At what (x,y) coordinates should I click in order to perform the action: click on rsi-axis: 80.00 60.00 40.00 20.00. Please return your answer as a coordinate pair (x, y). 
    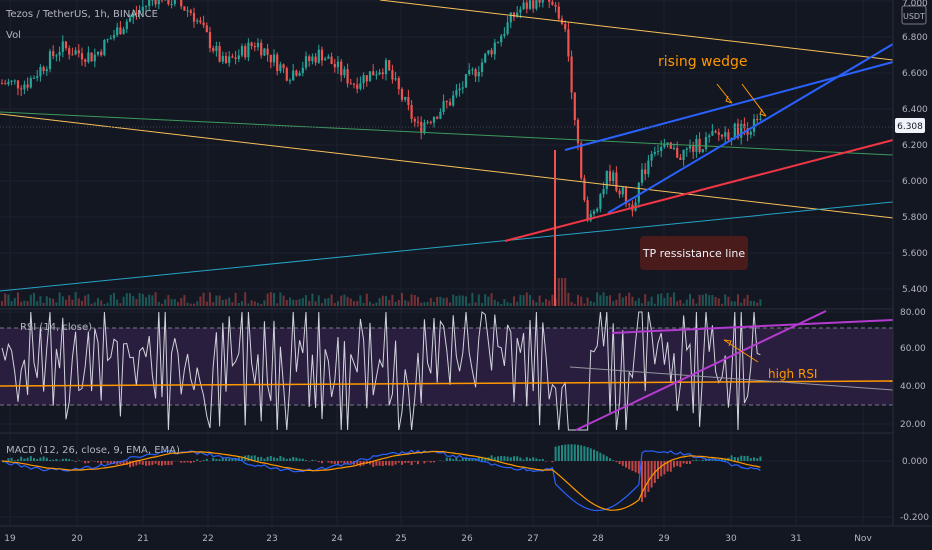
    Looking at the image, I should click on (913, 369).